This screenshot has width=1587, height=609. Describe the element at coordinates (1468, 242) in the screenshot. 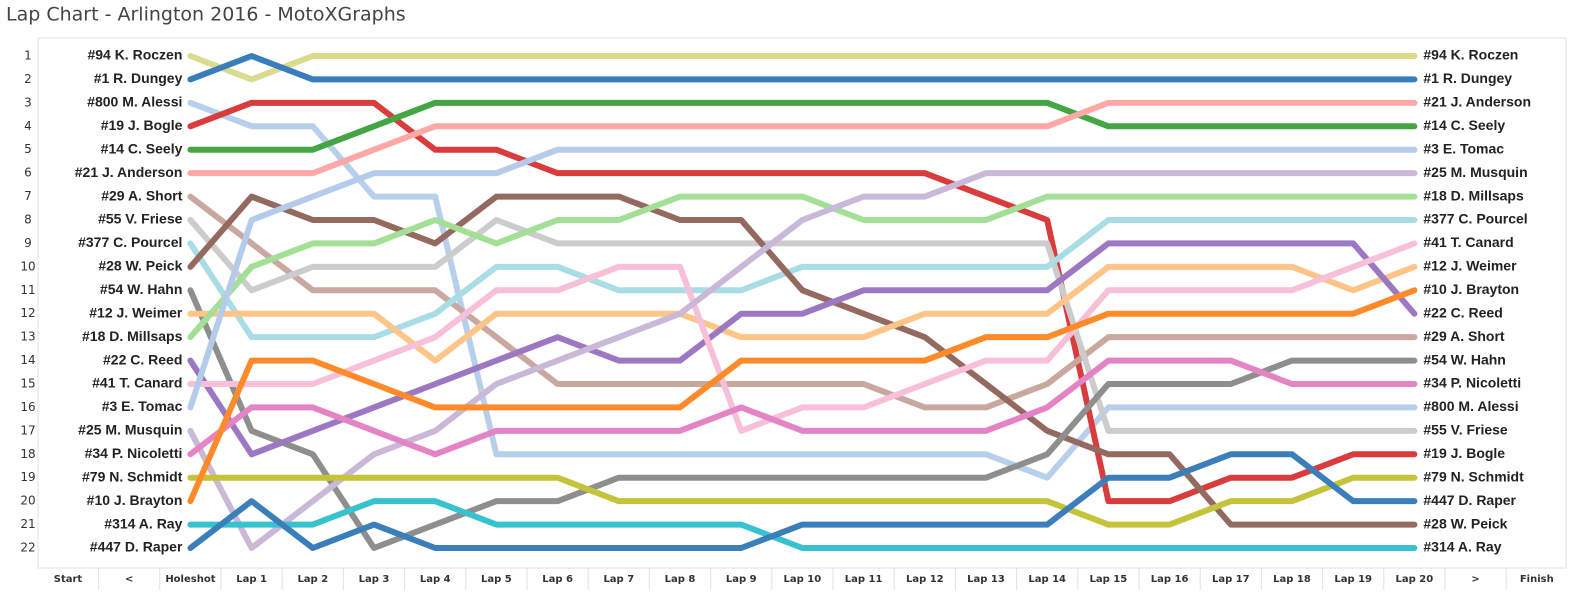

I see `finish-label: #41 T. Canard` at that location.